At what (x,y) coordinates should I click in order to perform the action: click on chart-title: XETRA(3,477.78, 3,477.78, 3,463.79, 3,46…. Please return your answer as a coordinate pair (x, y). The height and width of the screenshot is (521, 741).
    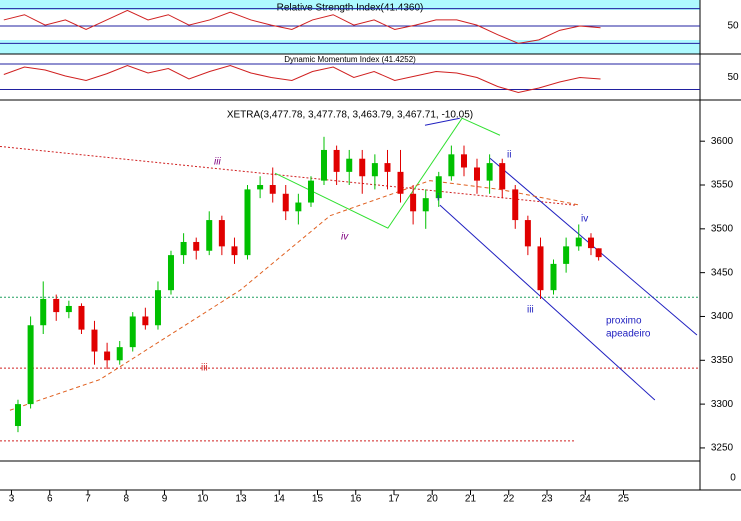
    Looking at the image, I should click on (350, 115).